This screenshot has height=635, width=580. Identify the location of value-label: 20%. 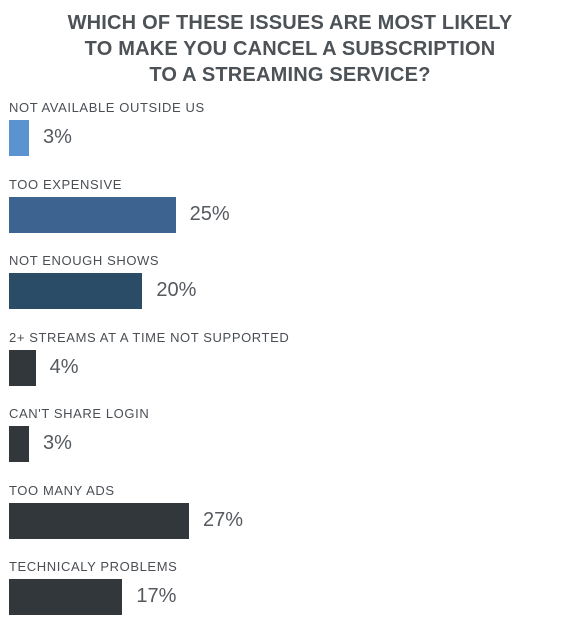
(176, 290).